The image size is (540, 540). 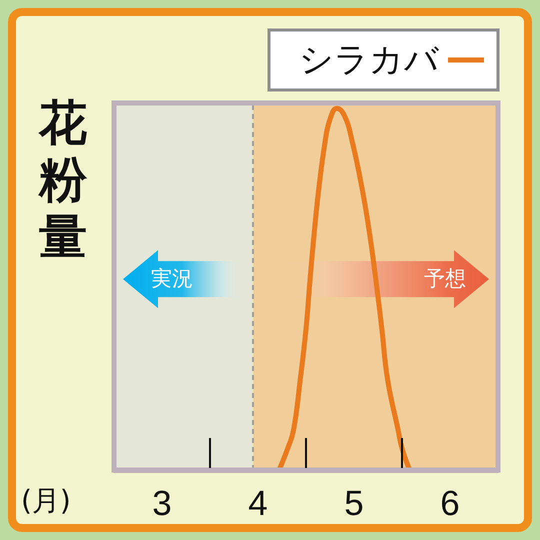 I want to click on legend-label: シラカバ, so click(x=369, y=60).